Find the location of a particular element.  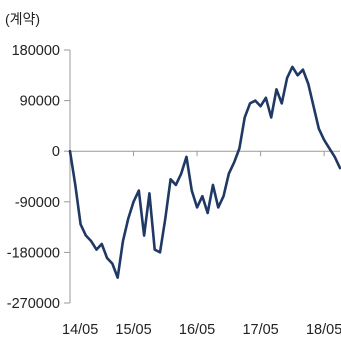

y-axis-unit-label: (계약) is located at coordinates (22, 19).